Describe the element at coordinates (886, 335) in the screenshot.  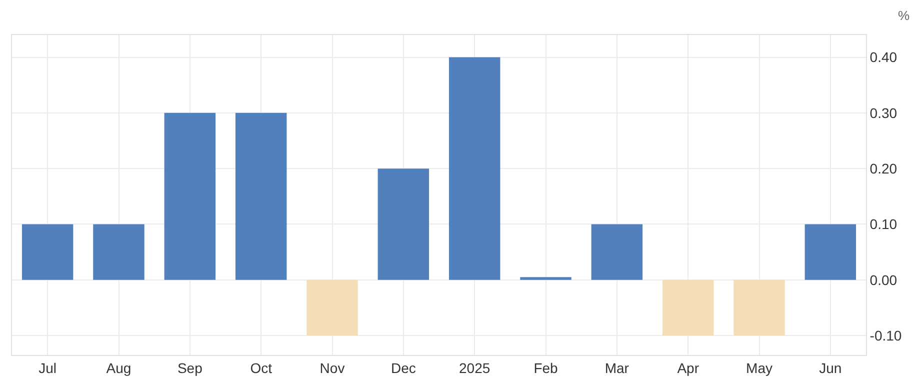
I see `y-tick-label: -0.10` at that location.